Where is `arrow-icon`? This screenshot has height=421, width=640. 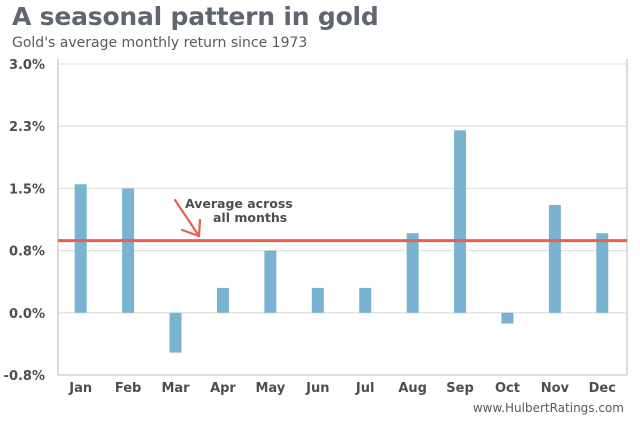
arrow-icon is located at coordinates (187, 218).